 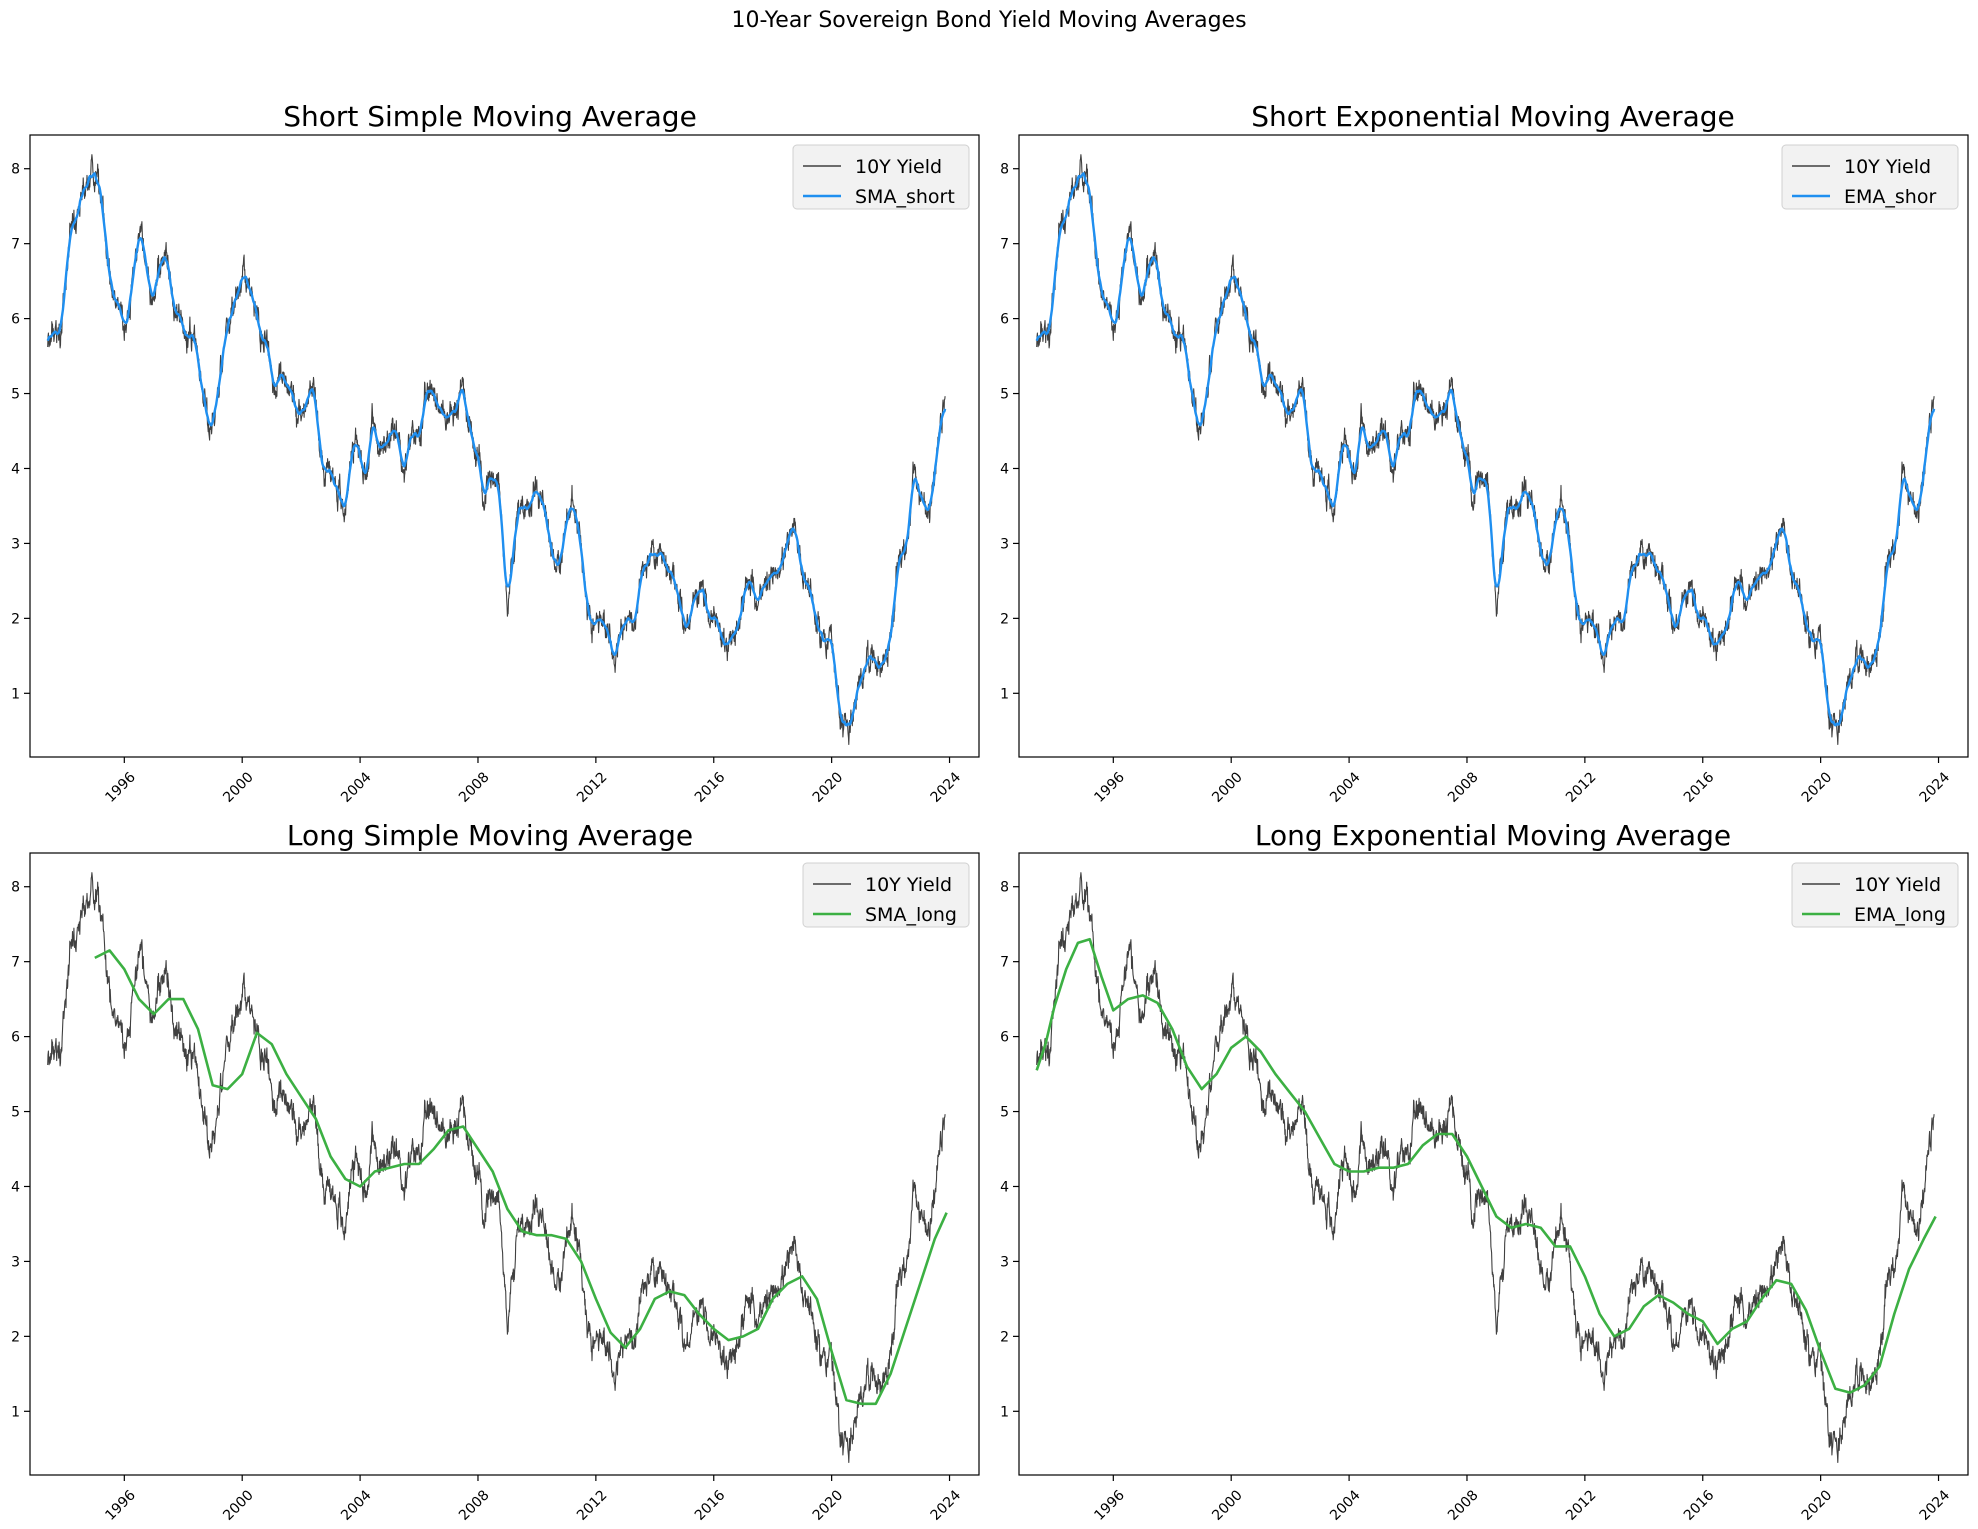 I want to click on legend: 10Y Yield SMA_long, so click(x=886, y=895).